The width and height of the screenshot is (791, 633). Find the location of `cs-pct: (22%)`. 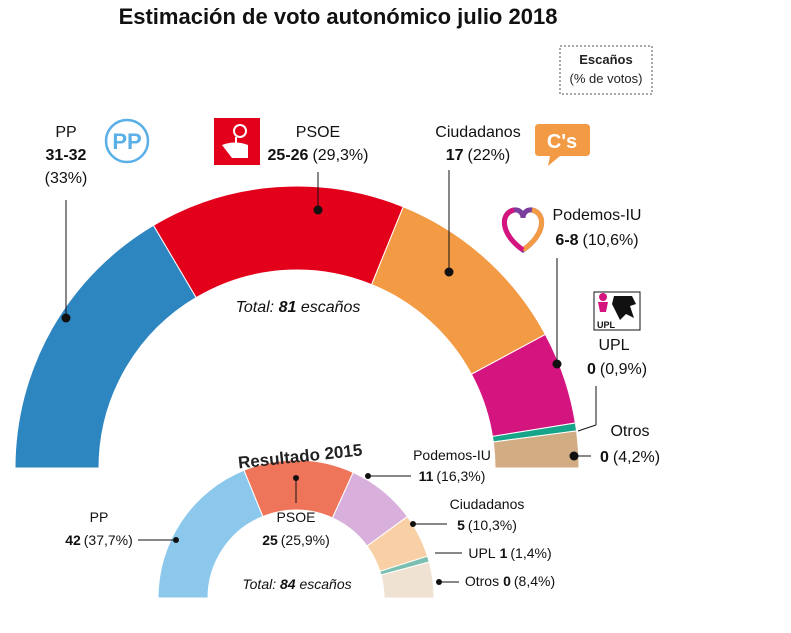

cs-pct: (22%) is located at coordinates (489, 155).